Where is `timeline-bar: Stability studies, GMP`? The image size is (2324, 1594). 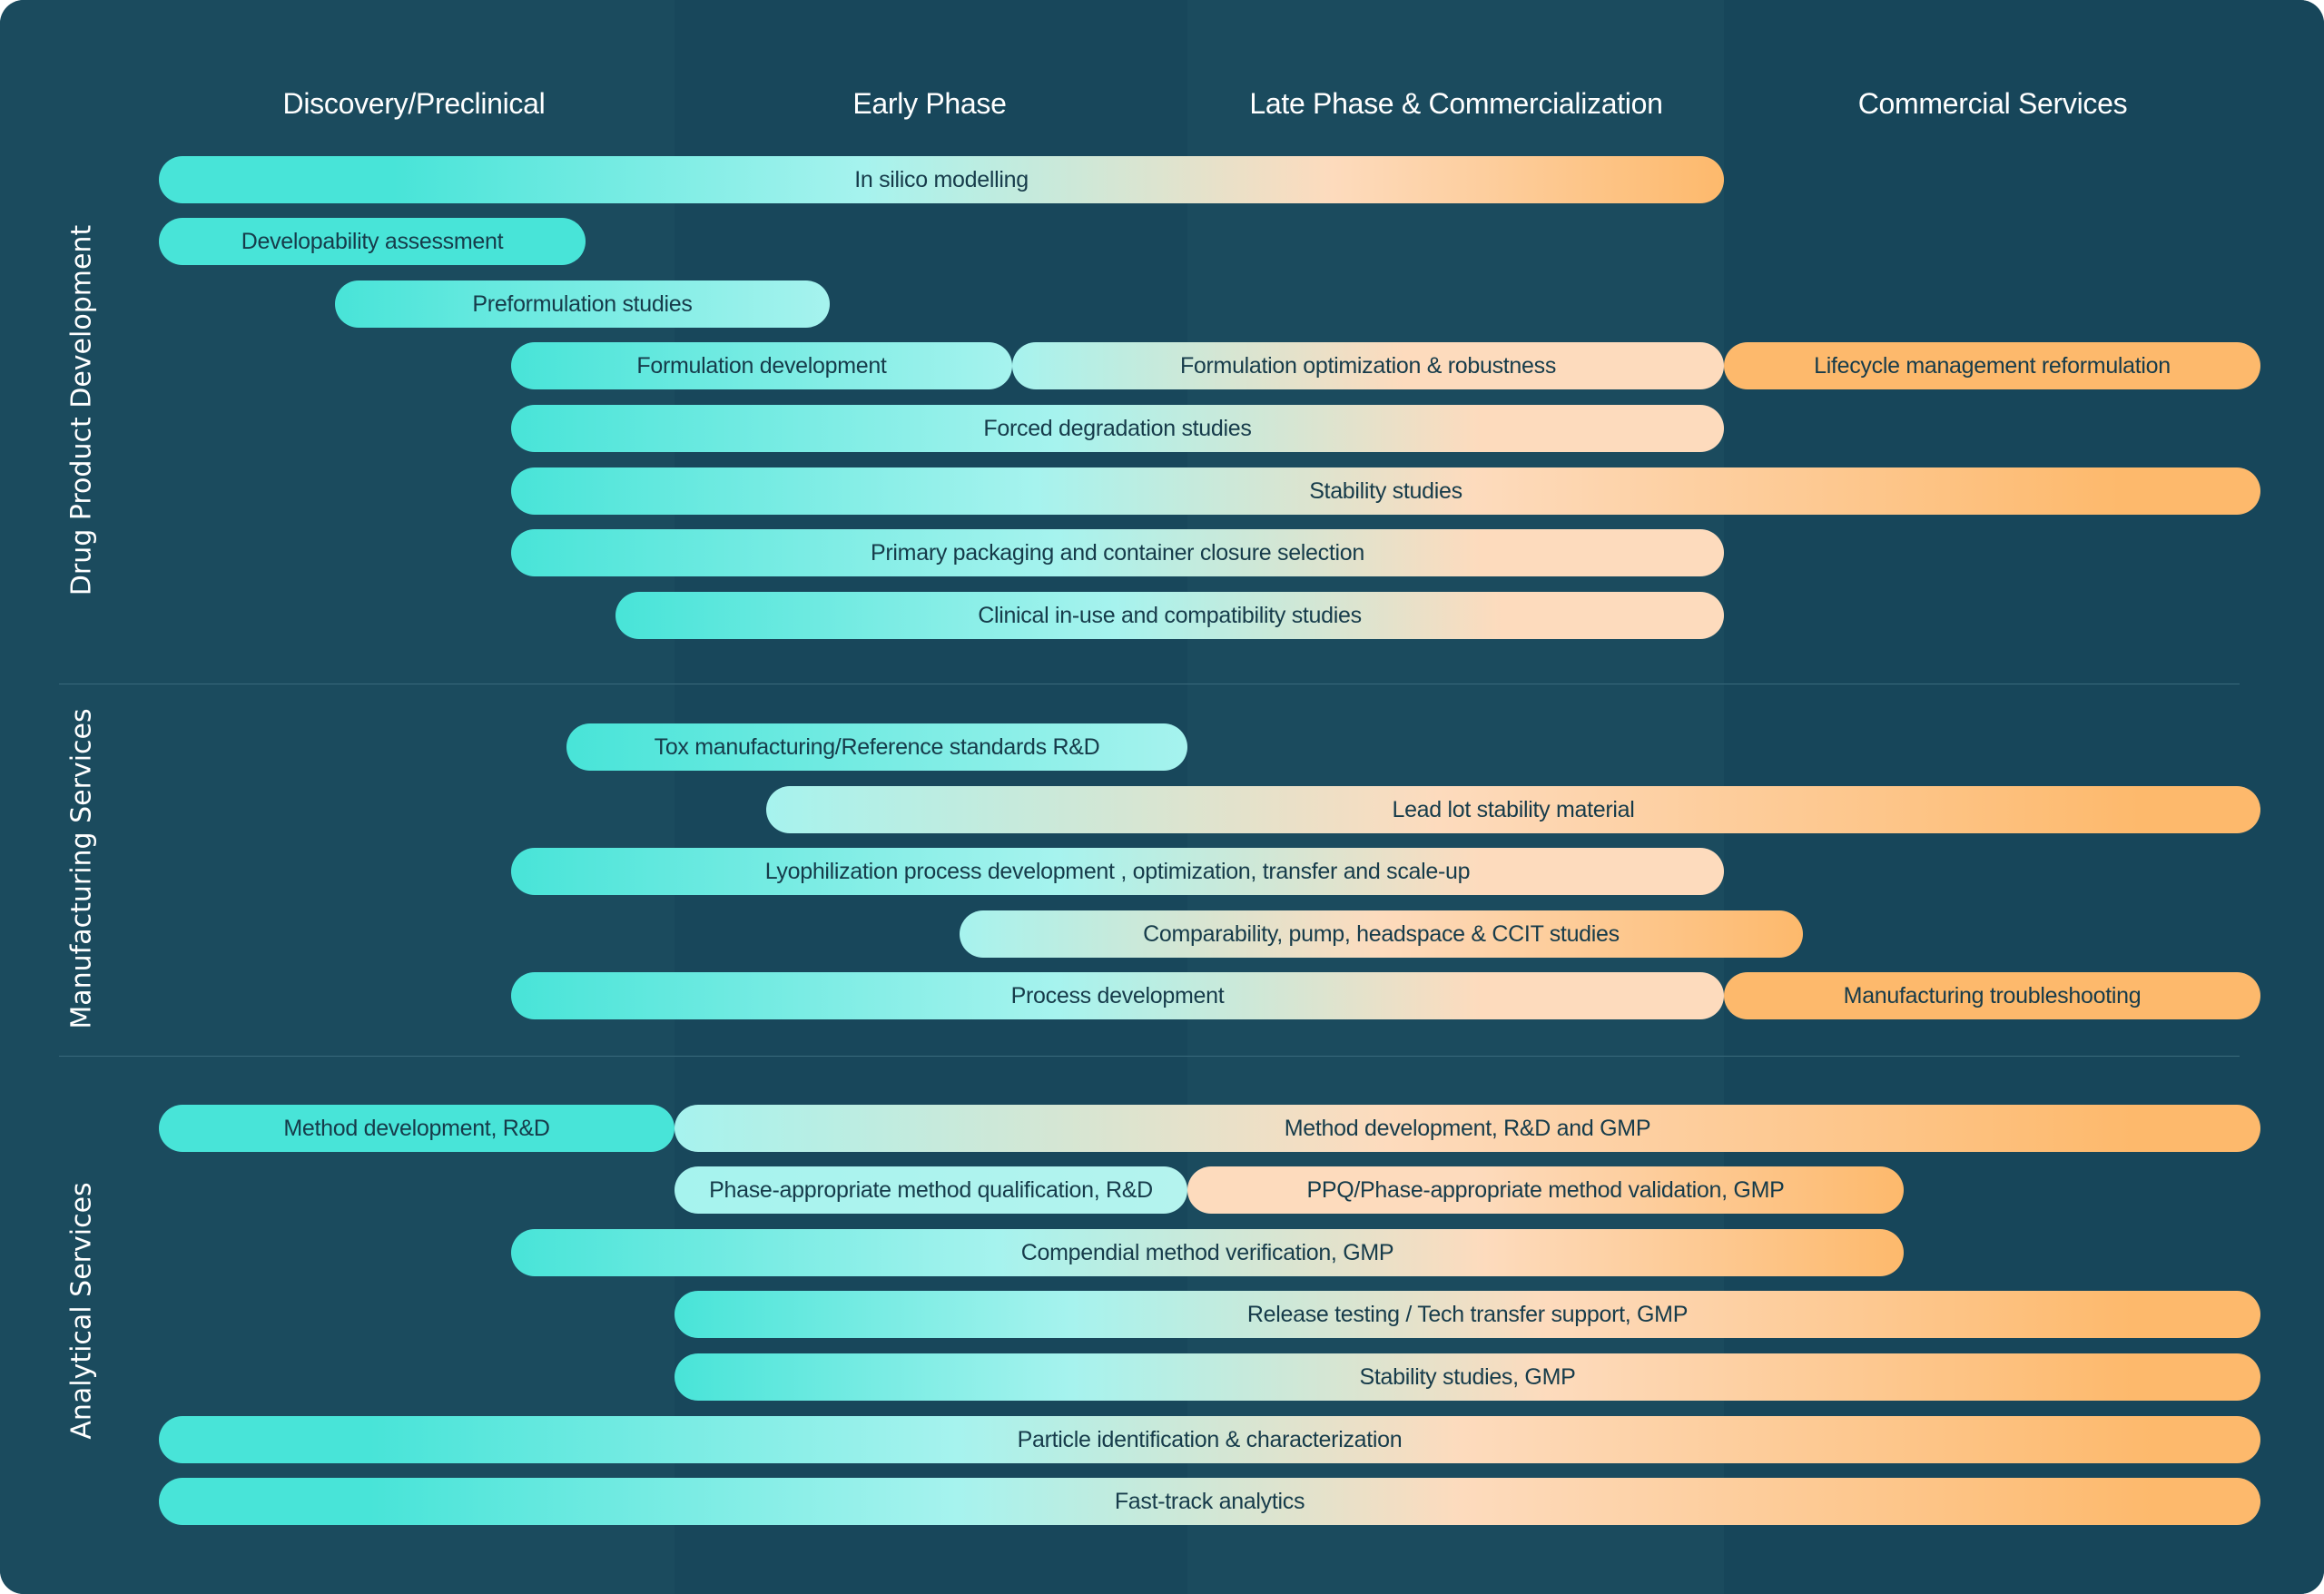 timeline-bar: Stability studies, GMP is located at coordinates (1467, 1377).